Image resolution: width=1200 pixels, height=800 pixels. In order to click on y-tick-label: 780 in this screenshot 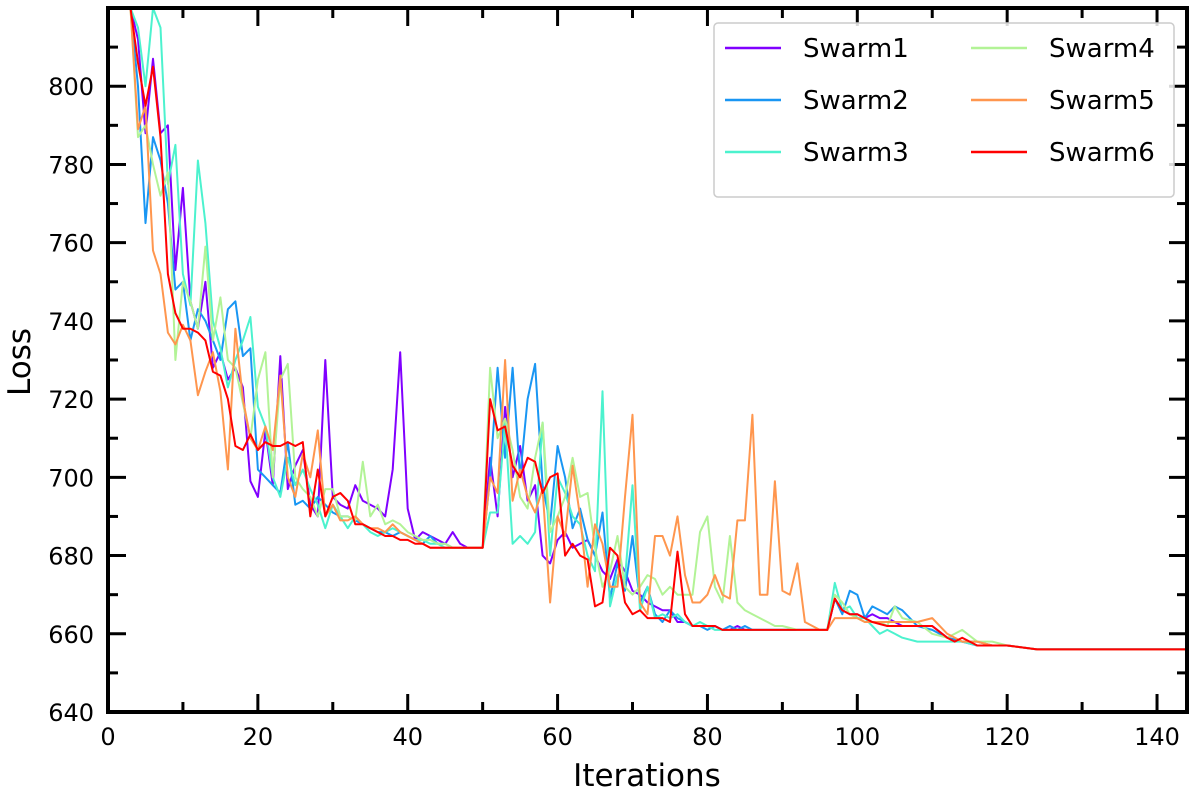, I will do `click(71, 165)`.